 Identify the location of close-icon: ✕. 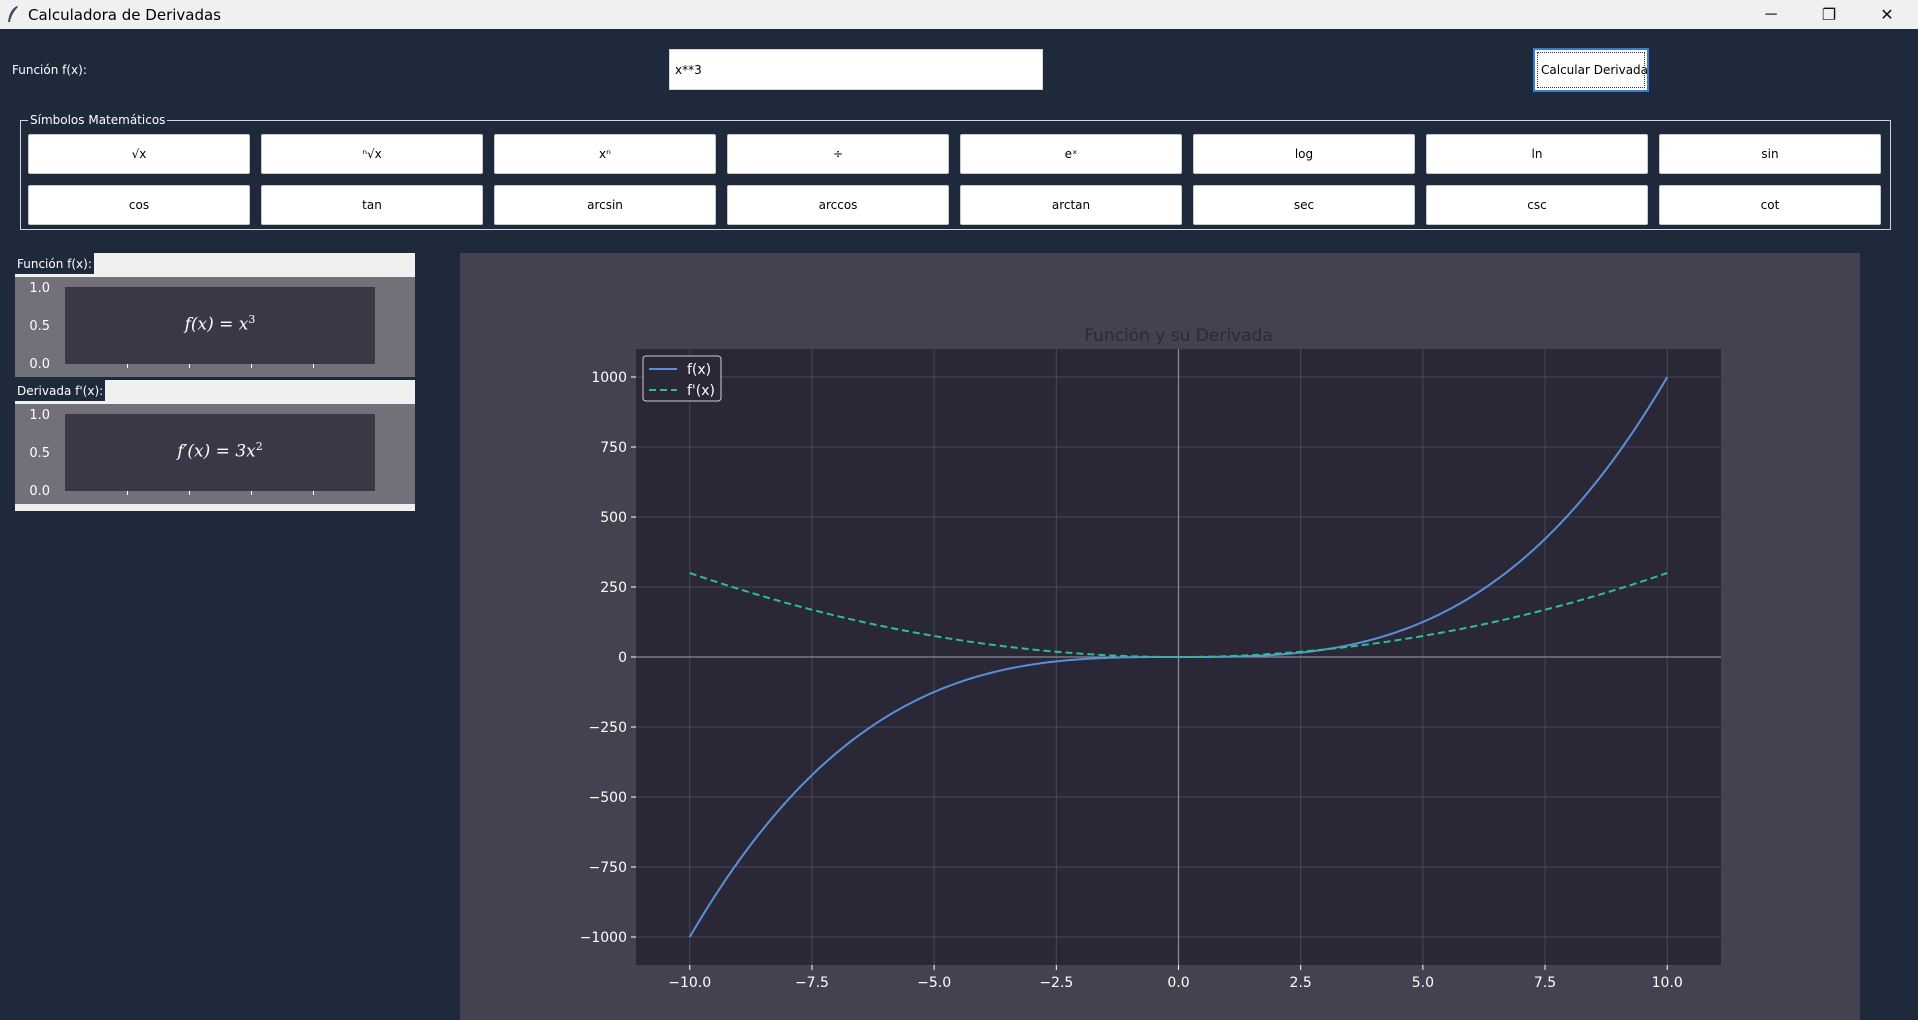
(1887, 15).